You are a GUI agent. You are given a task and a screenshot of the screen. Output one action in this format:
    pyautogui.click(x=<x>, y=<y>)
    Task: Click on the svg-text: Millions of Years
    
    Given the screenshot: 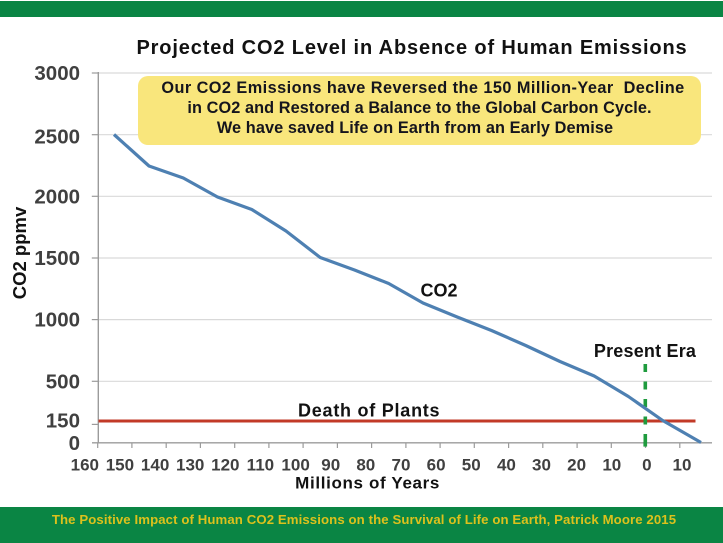 What is the action you would take?
    pyautogui.click(x=367, y=482)
    